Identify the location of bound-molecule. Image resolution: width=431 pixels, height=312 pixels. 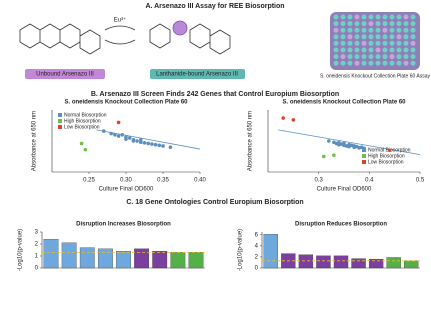
(190, 37).